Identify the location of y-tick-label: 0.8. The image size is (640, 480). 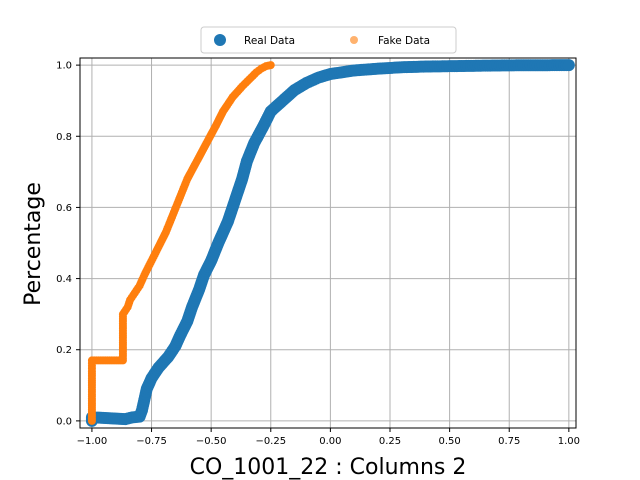
(64, 137).